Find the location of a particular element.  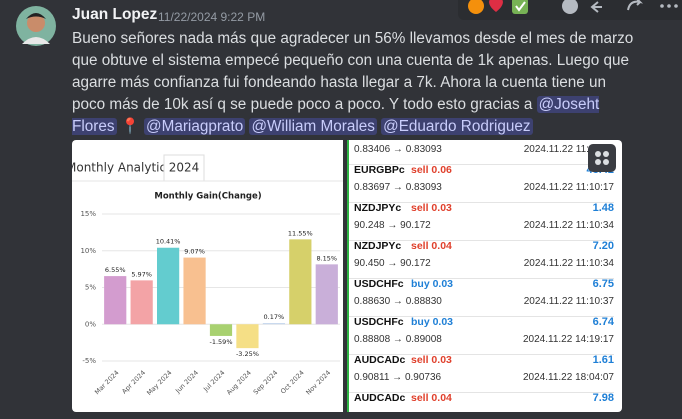

trade-time: 2024.11.22 18:04:07 is located at coordinates (568, 377).